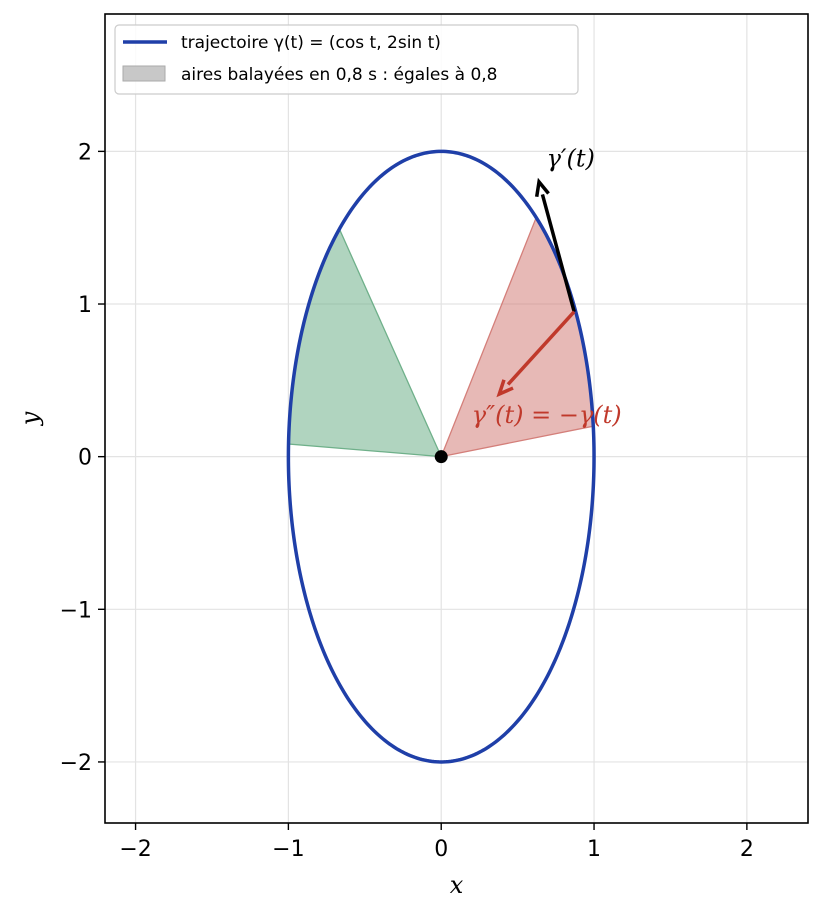 The height and width of the screenshot is (915, 821). Describe the element at coordinates (135, 849) in the screenshot. I see `x-tick-label: −2` at that location.